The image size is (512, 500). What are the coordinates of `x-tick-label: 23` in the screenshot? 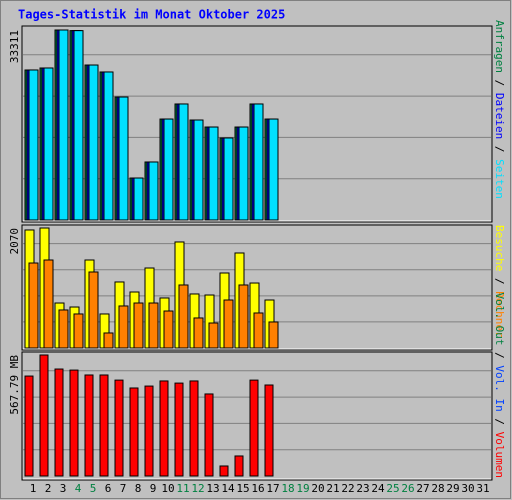 It's located at (362, 488).